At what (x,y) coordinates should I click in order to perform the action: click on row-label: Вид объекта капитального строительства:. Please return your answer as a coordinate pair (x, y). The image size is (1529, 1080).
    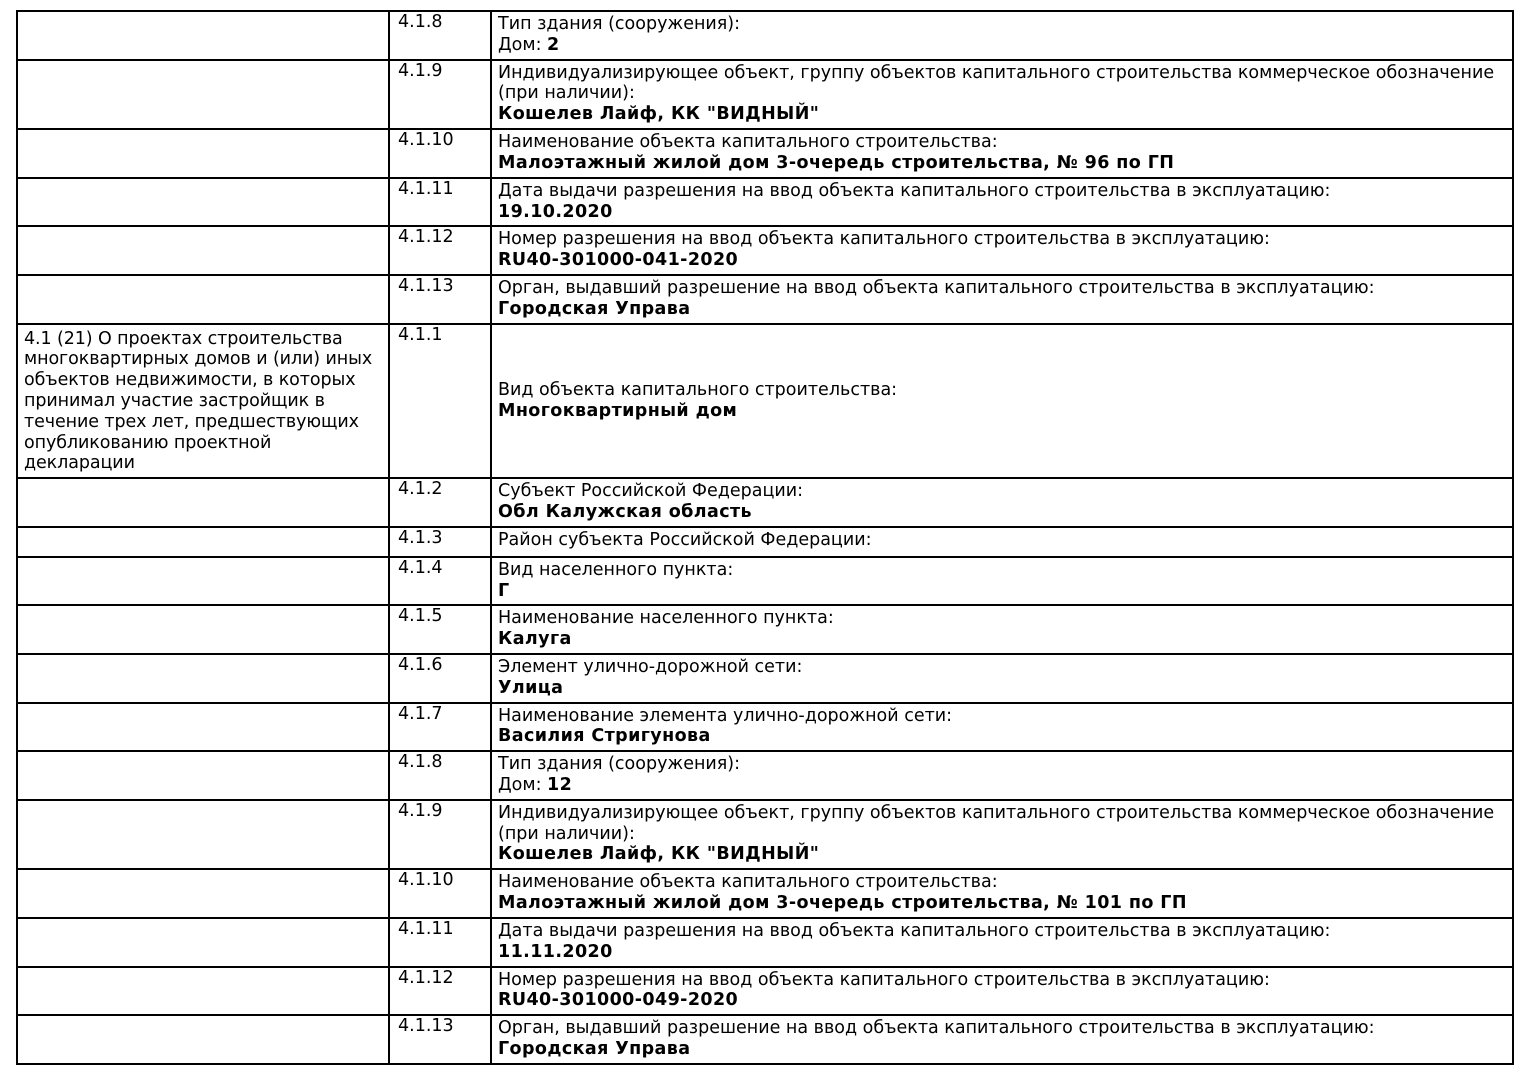
    Looking at the image, I should click on (698, 390).